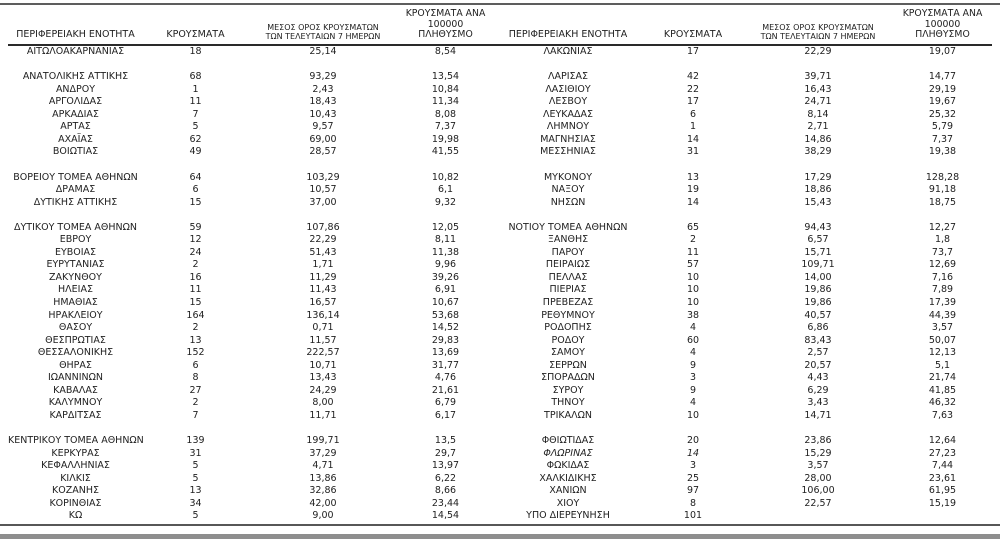 Image resolution: width=1000 pixels, height=549 pixels. I want to click on avg7-cell: 22,29, so click(818, 52).